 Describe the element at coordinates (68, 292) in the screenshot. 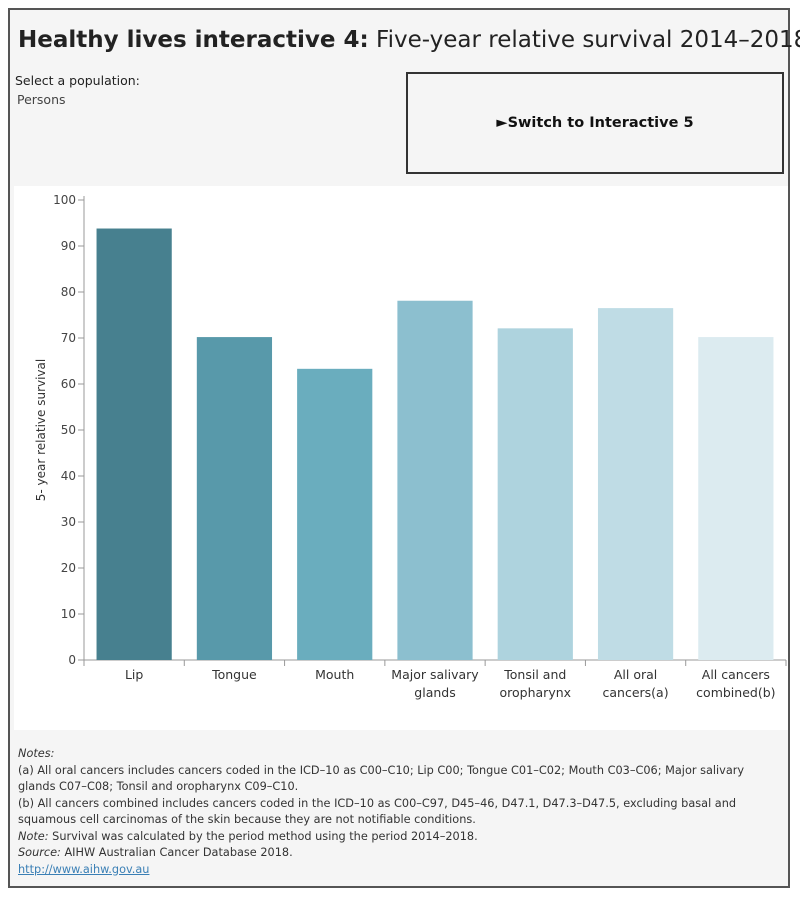

I see `y-tick-label: 80` at that location.